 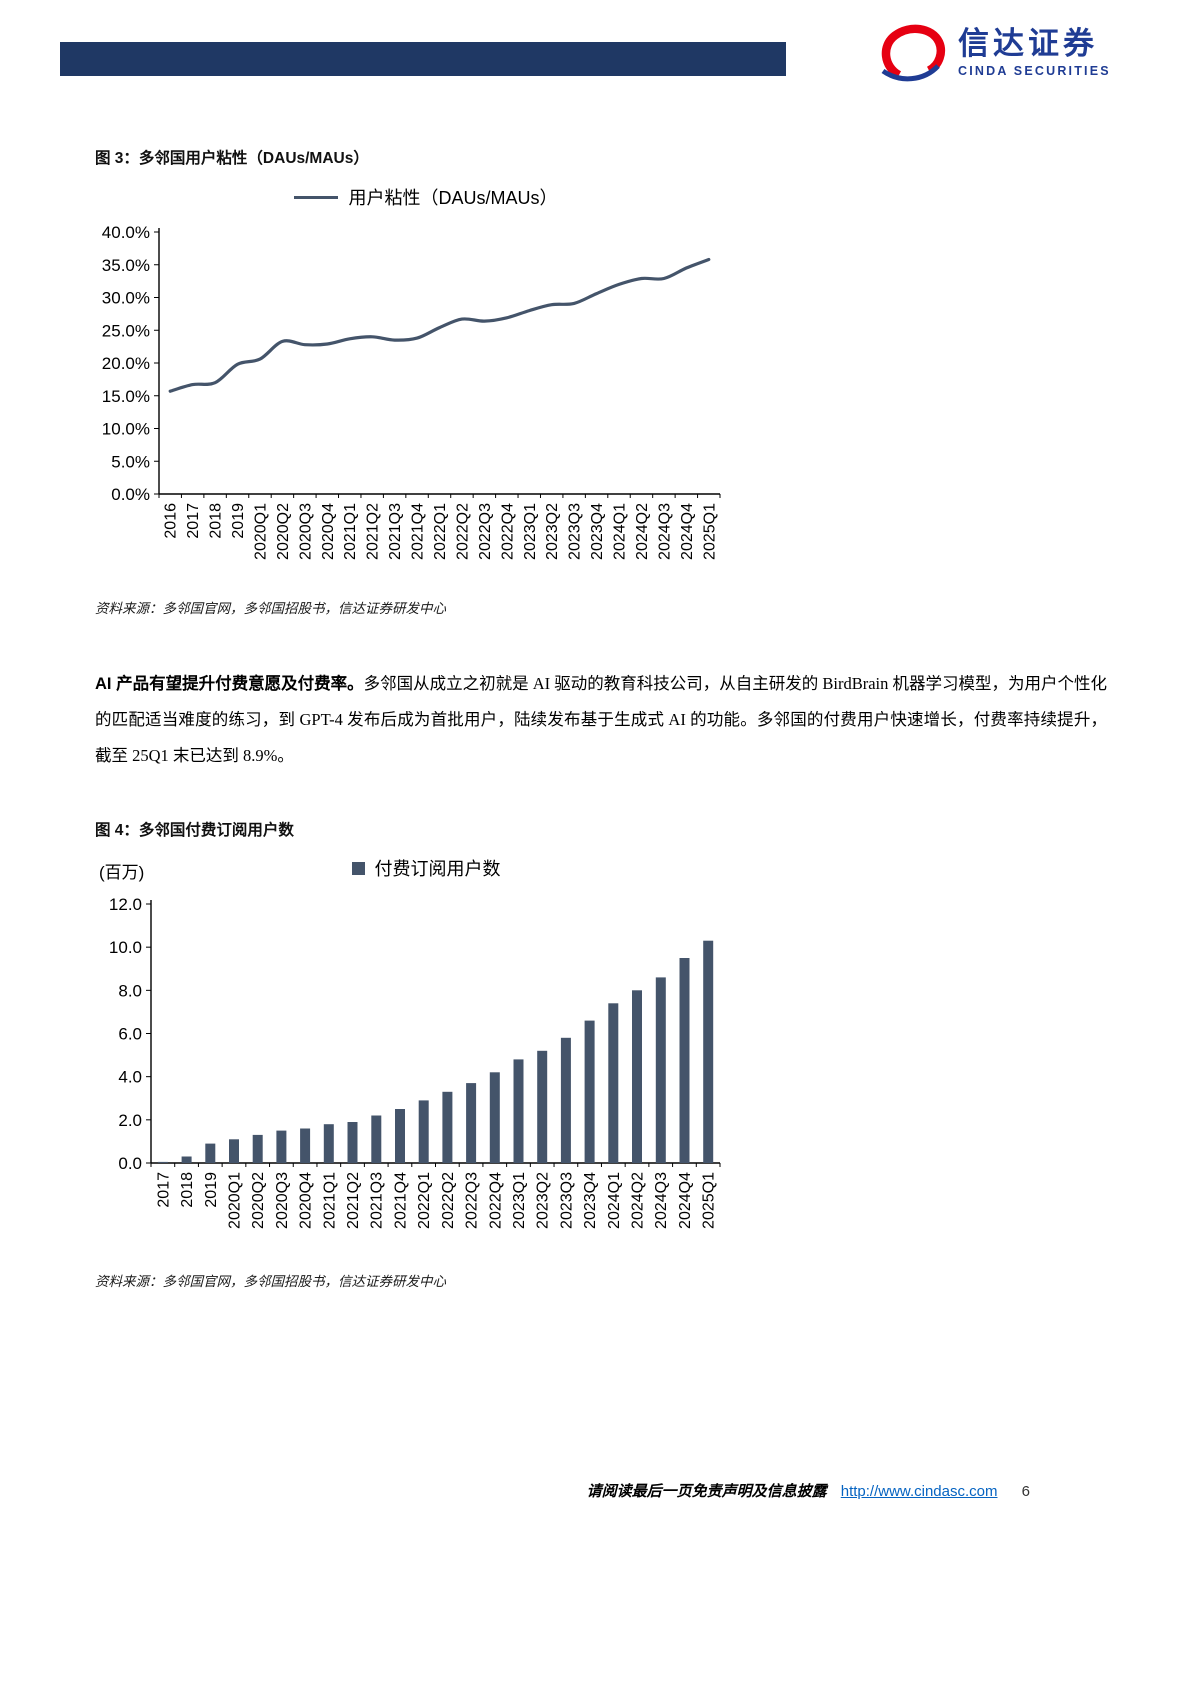 I want to click on svg-text: 25.0%, so click(x=126, y=330).